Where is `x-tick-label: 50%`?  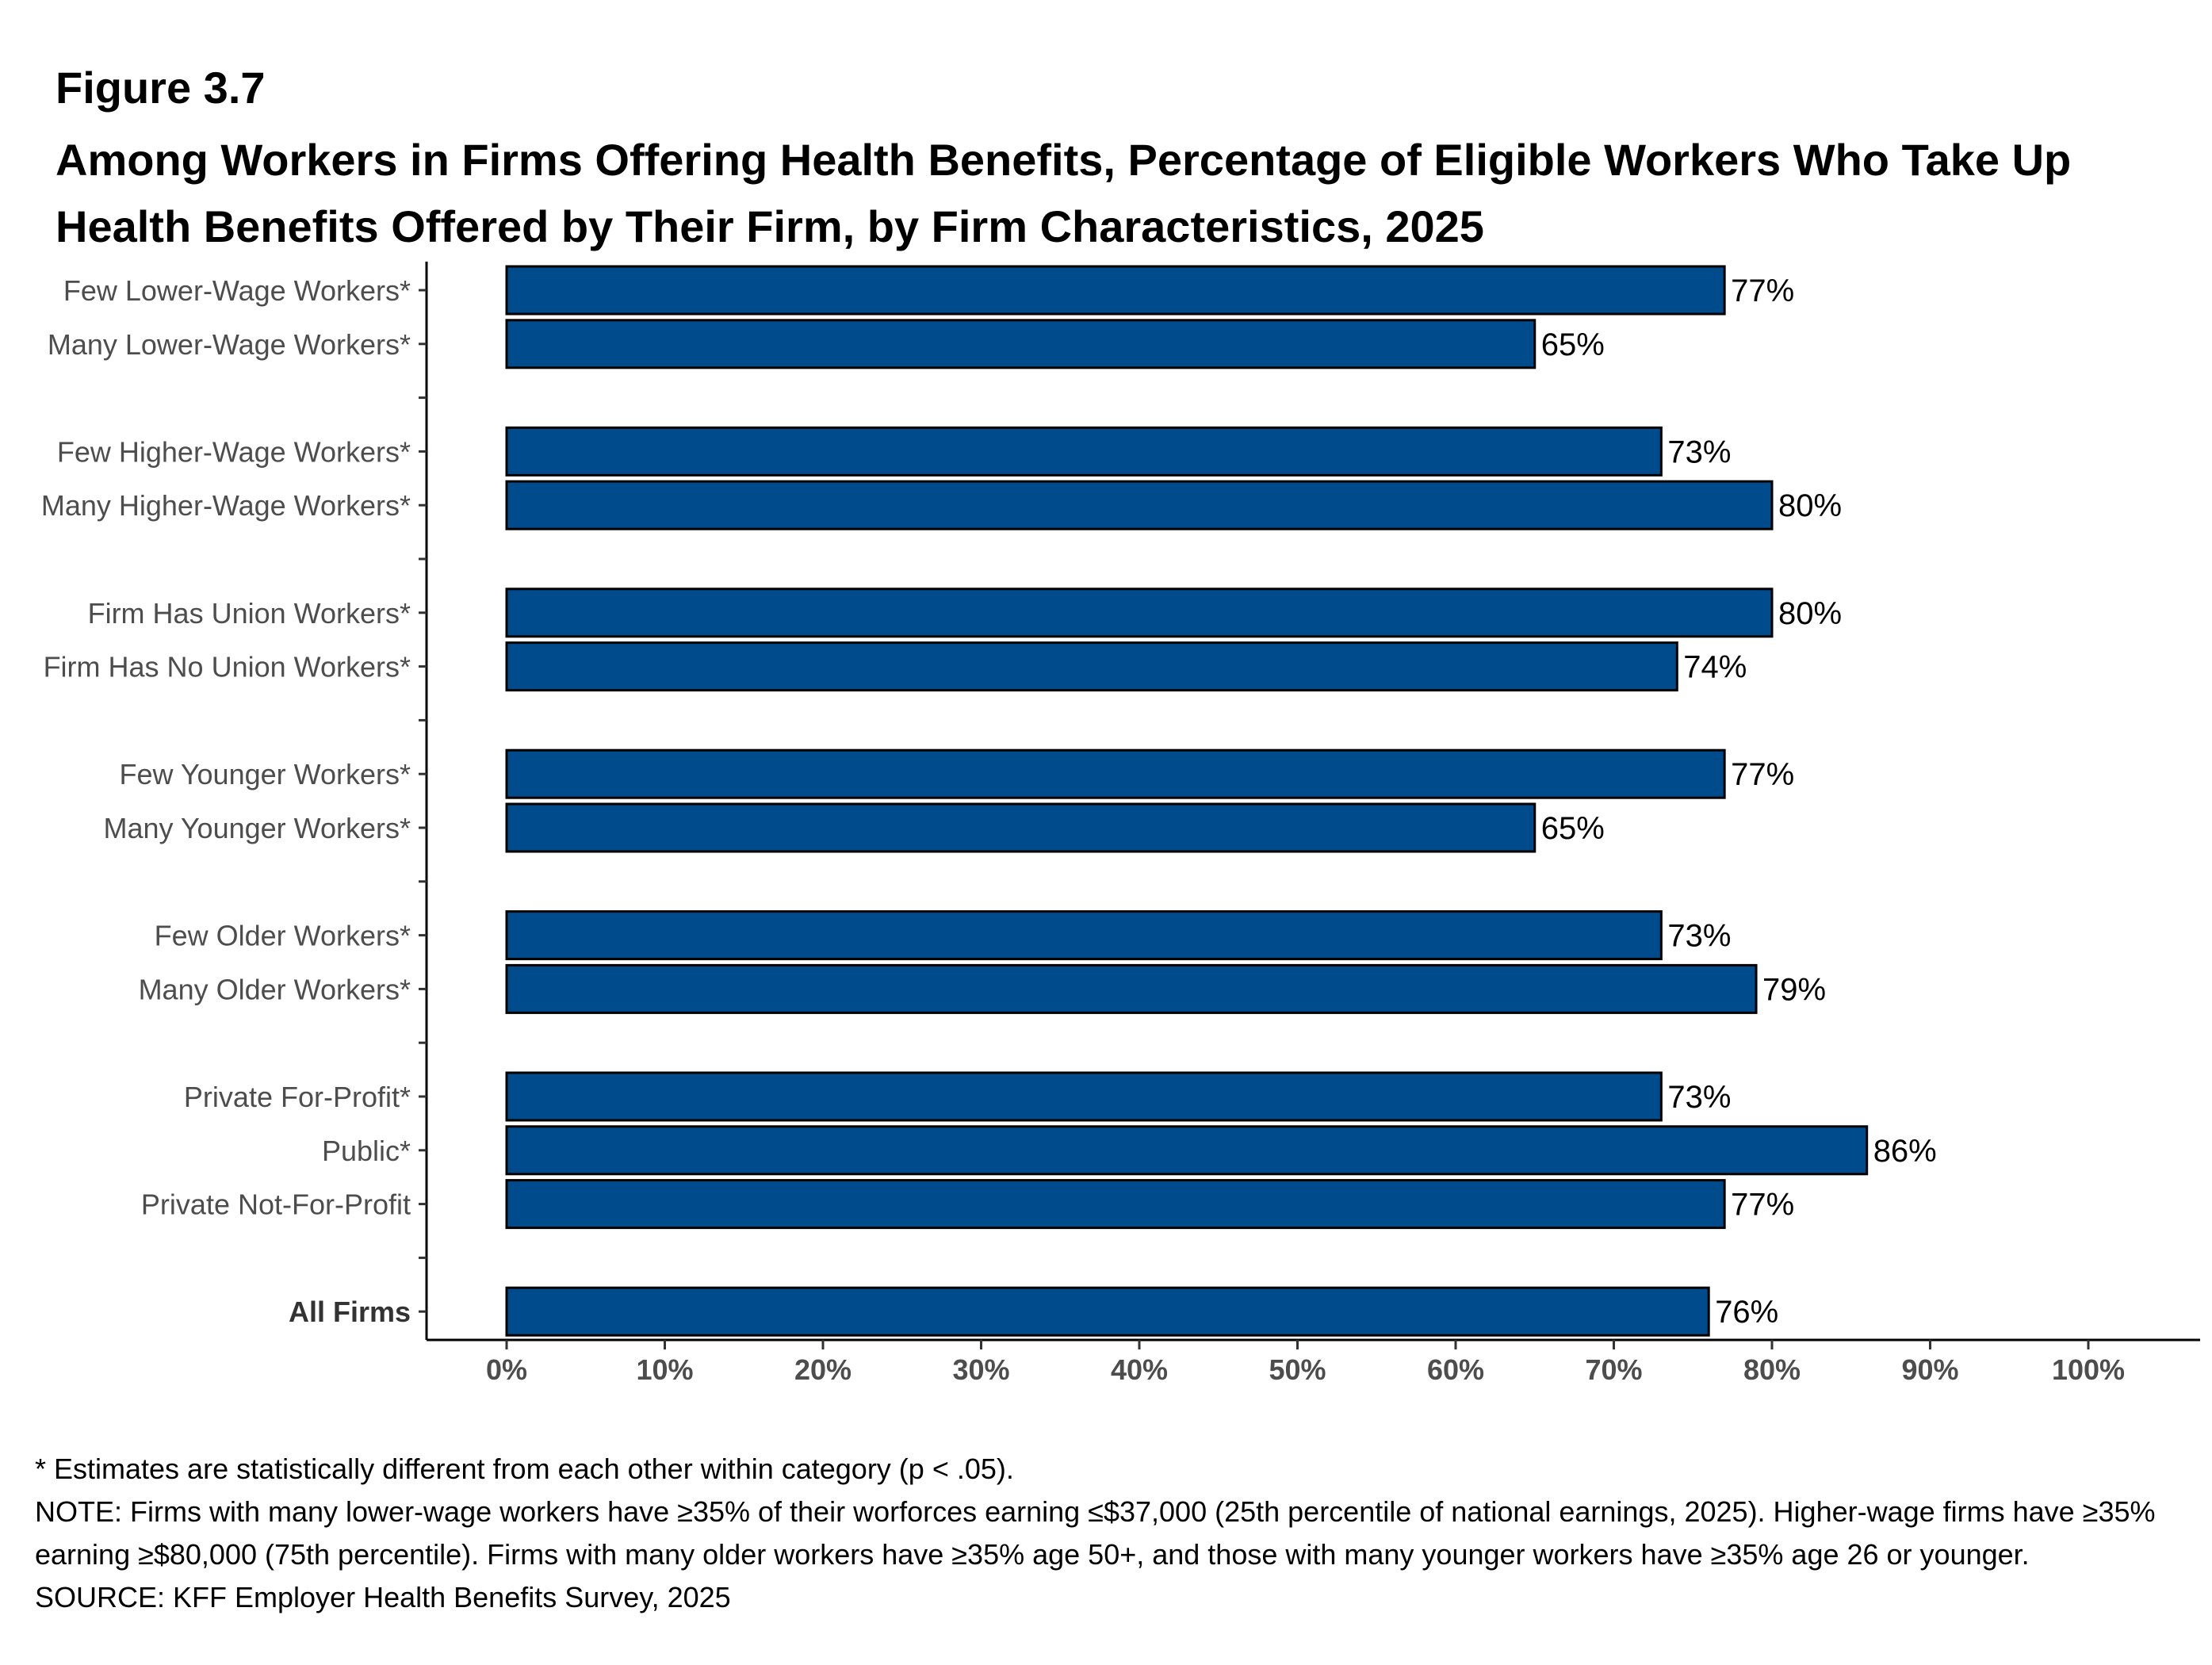 x-tick-label: 50% is located at coordinates (1297, 1369).